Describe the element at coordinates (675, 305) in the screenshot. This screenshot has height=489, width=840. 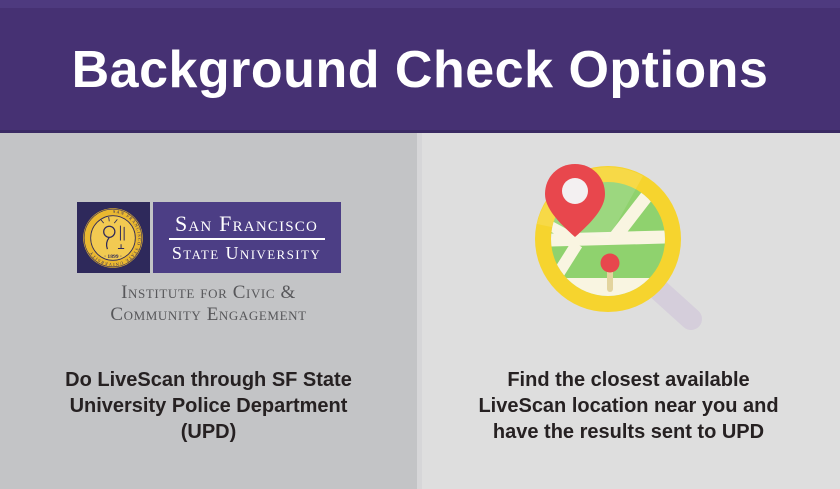
I see `magnifier-handle` at that location.